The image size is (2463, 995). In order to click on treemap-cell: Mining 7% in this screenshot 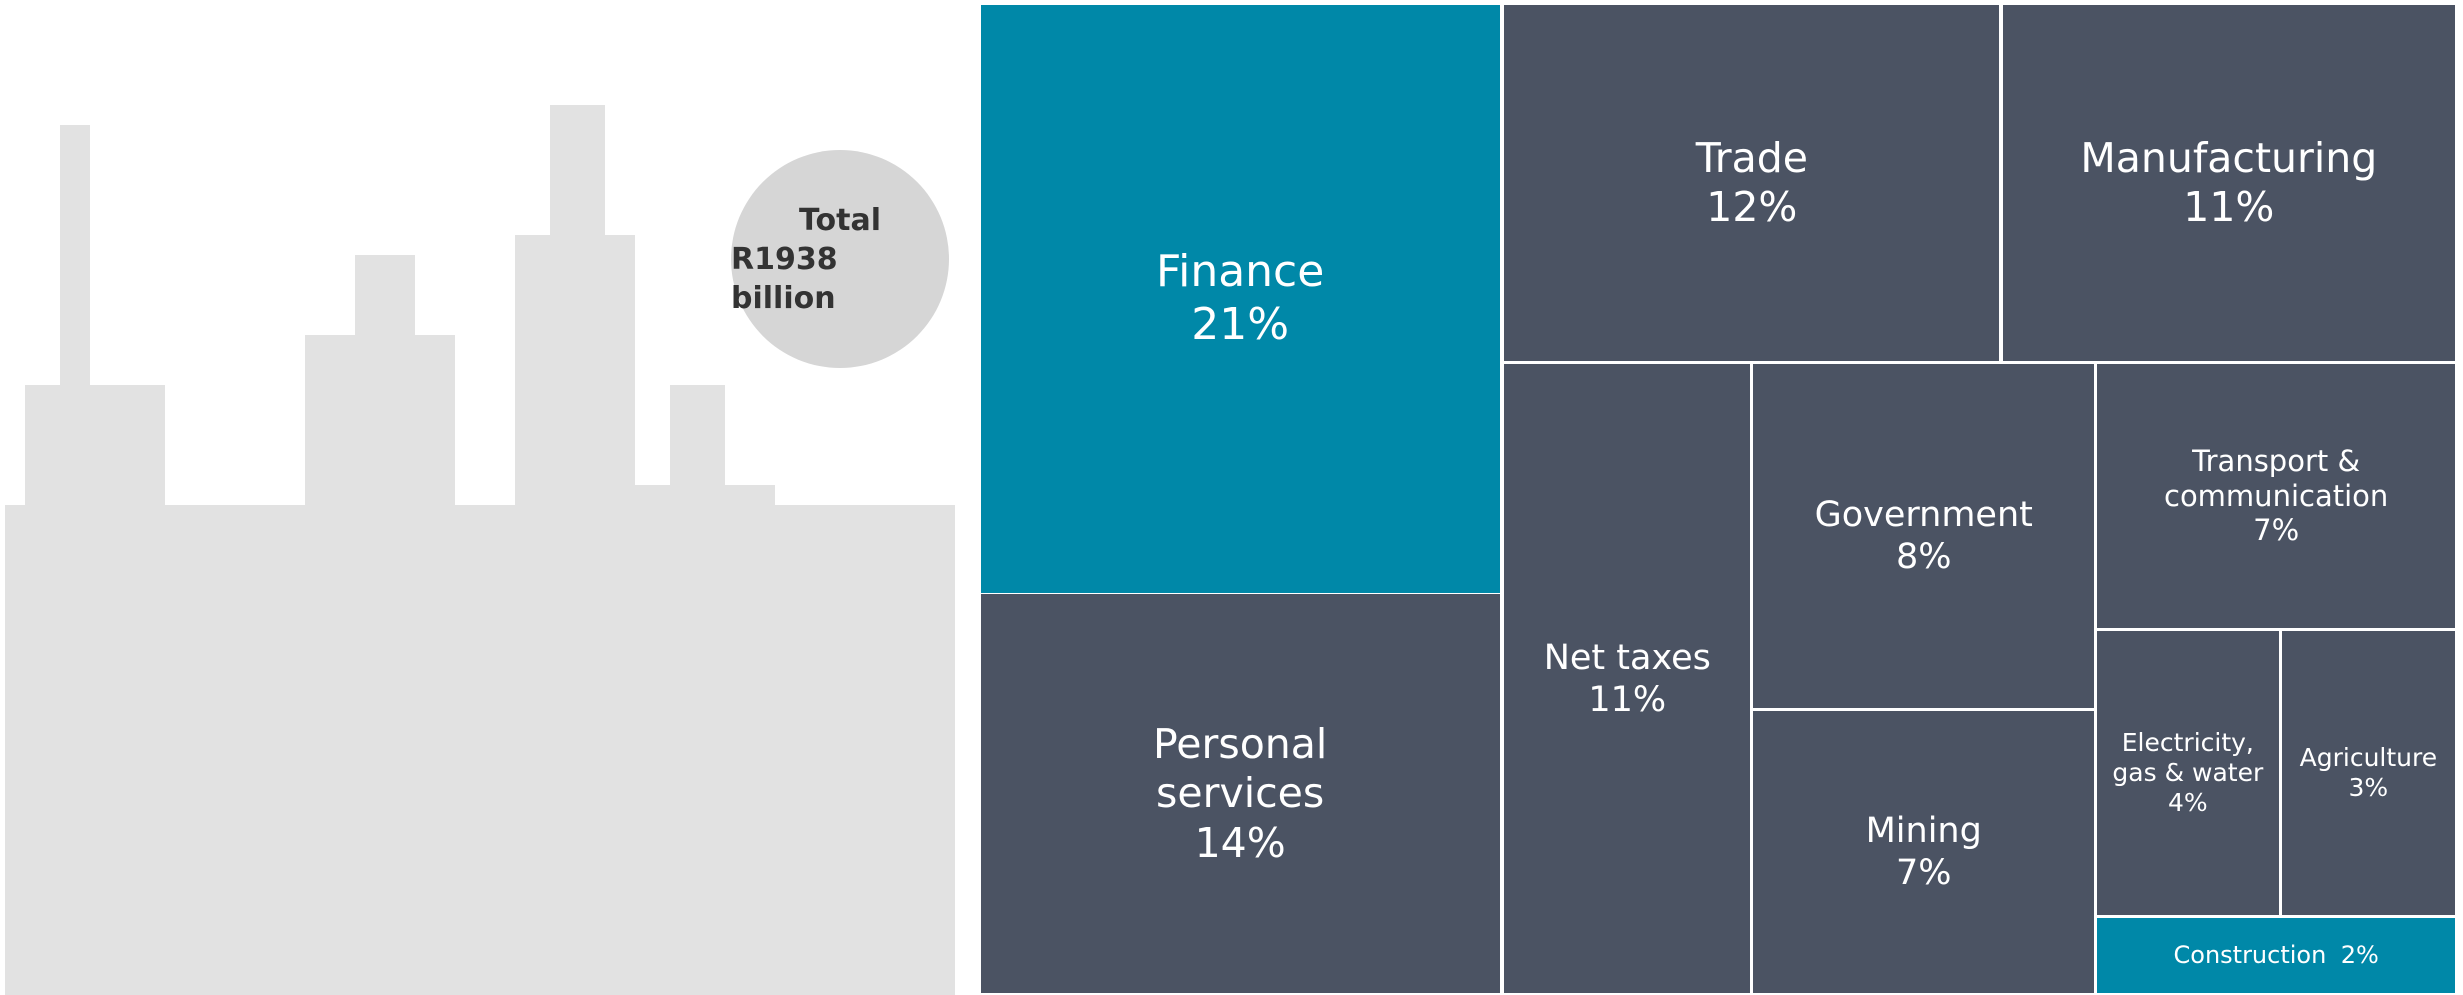, I will do `click(1924, 852)`.